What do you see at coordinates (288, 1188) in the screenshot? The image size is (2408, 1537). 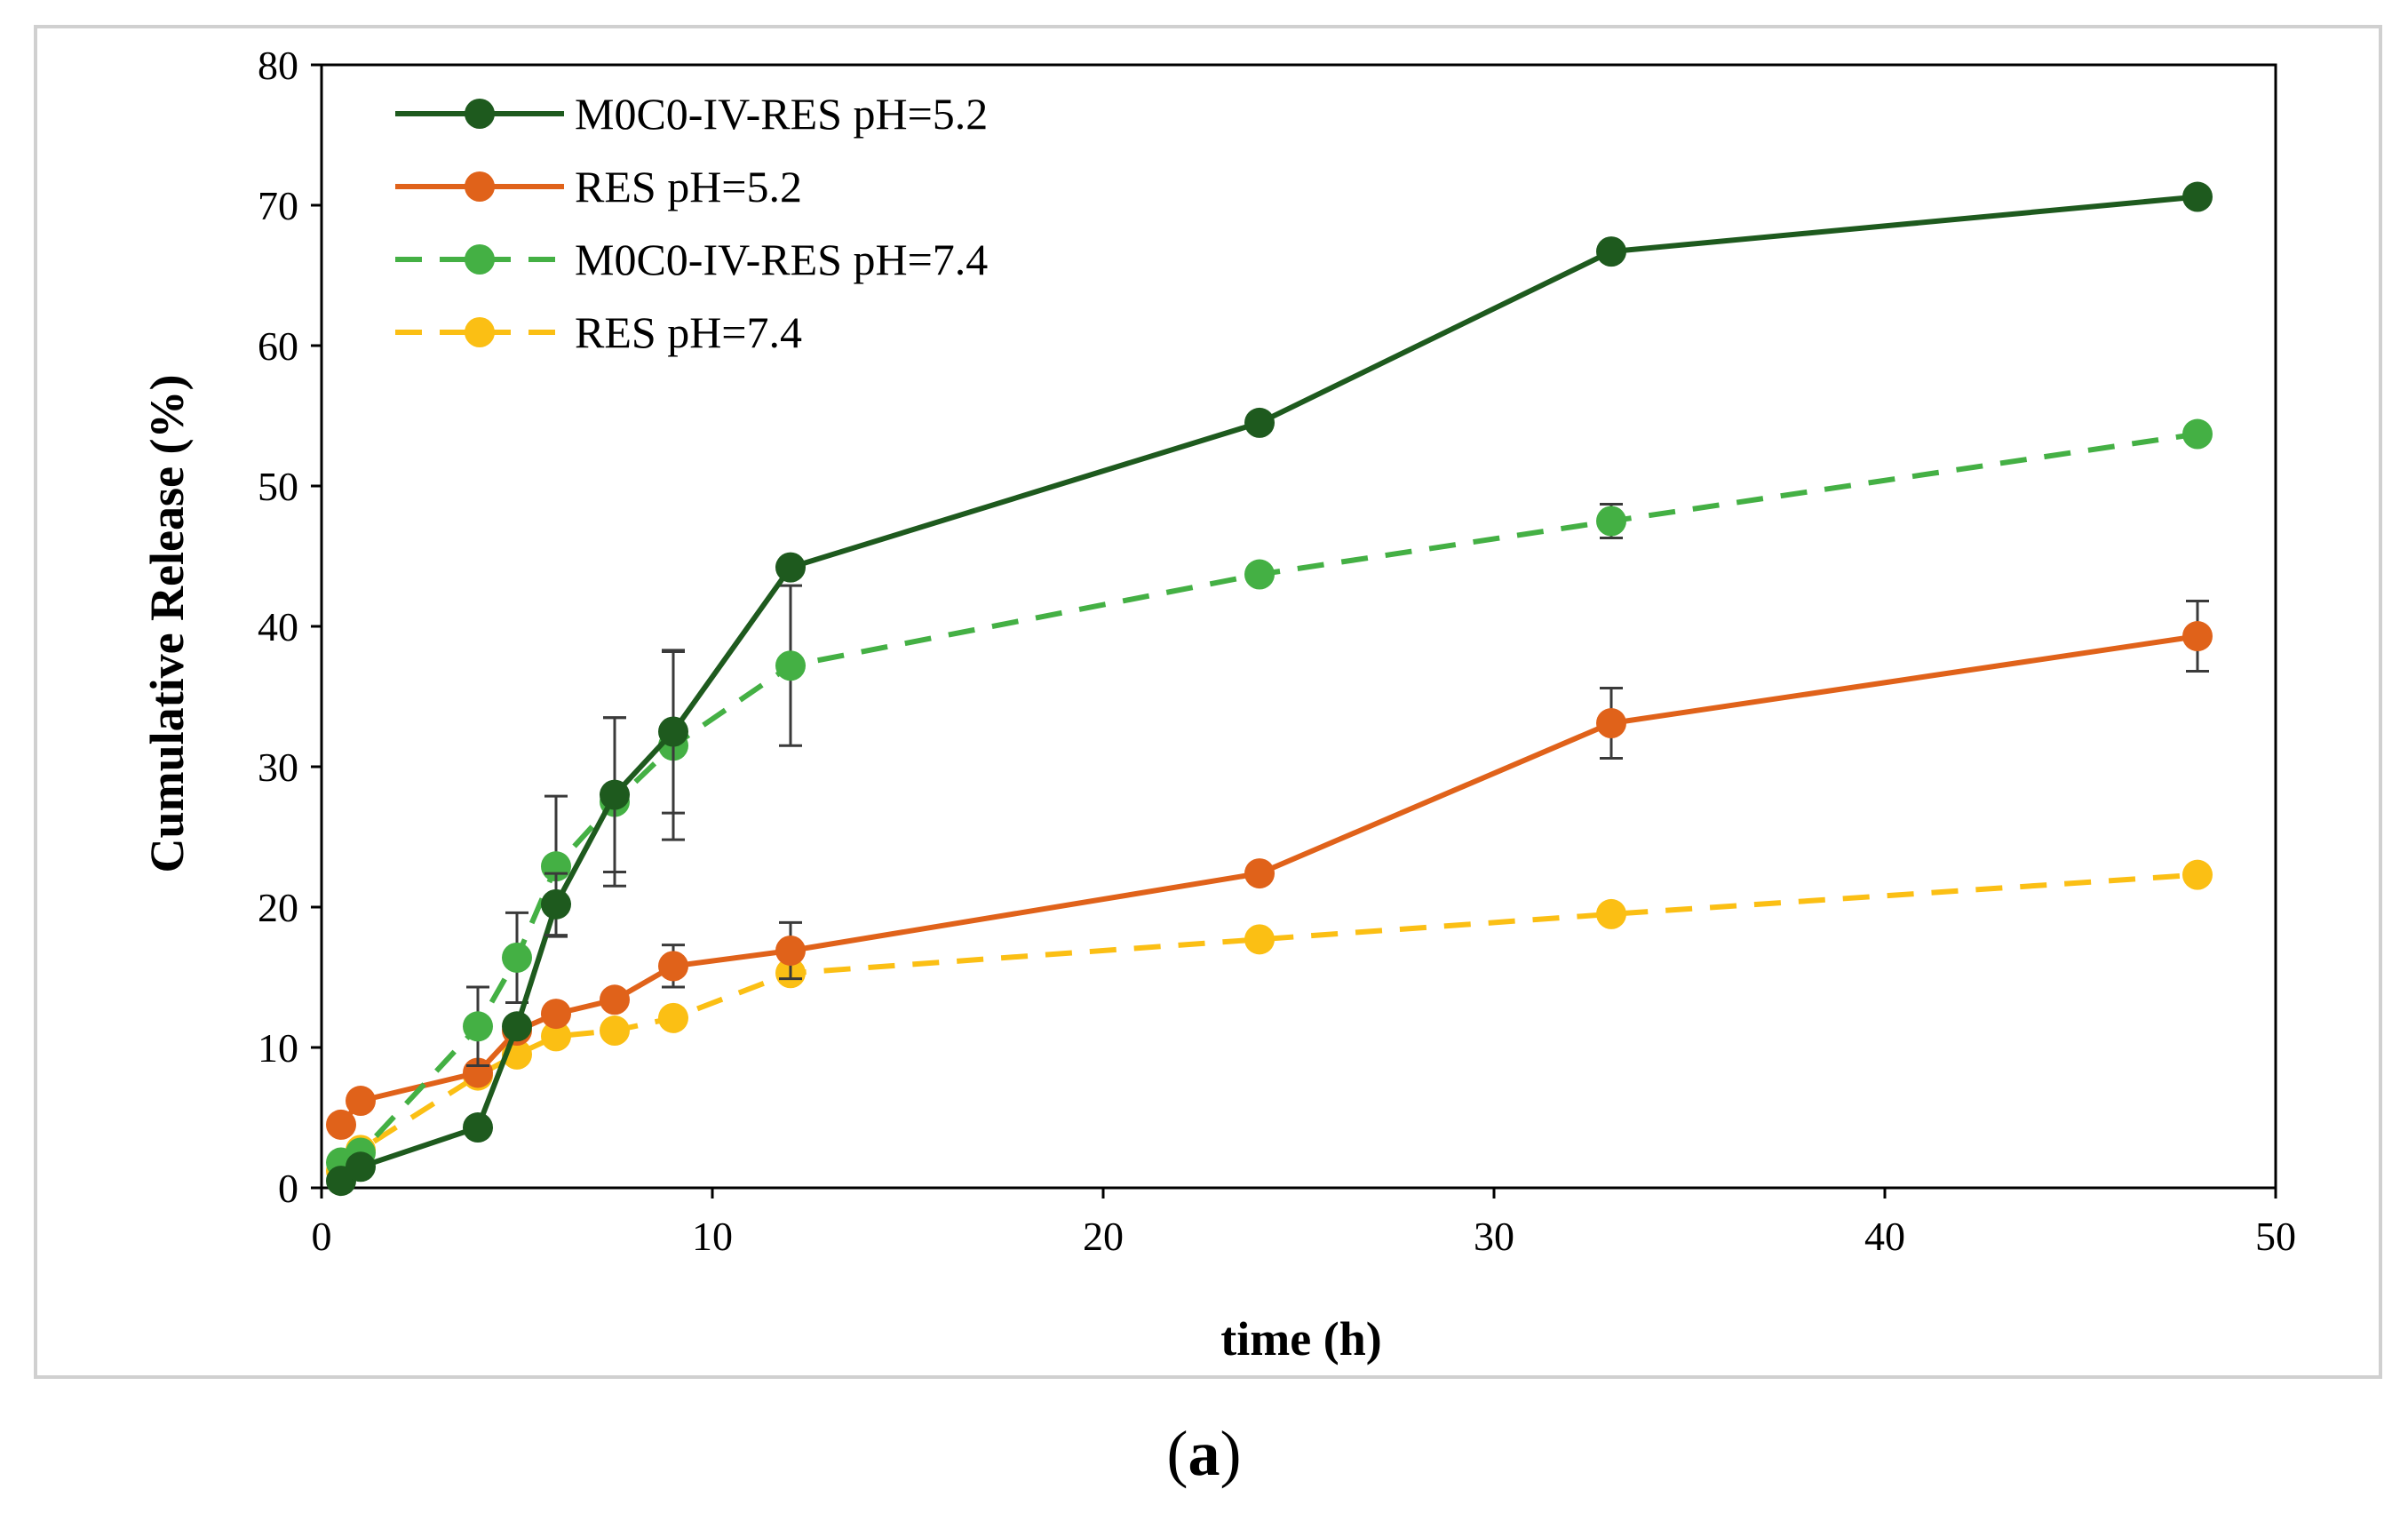 I see `y-tick-label: 0` at bounding box center [288, 1188].